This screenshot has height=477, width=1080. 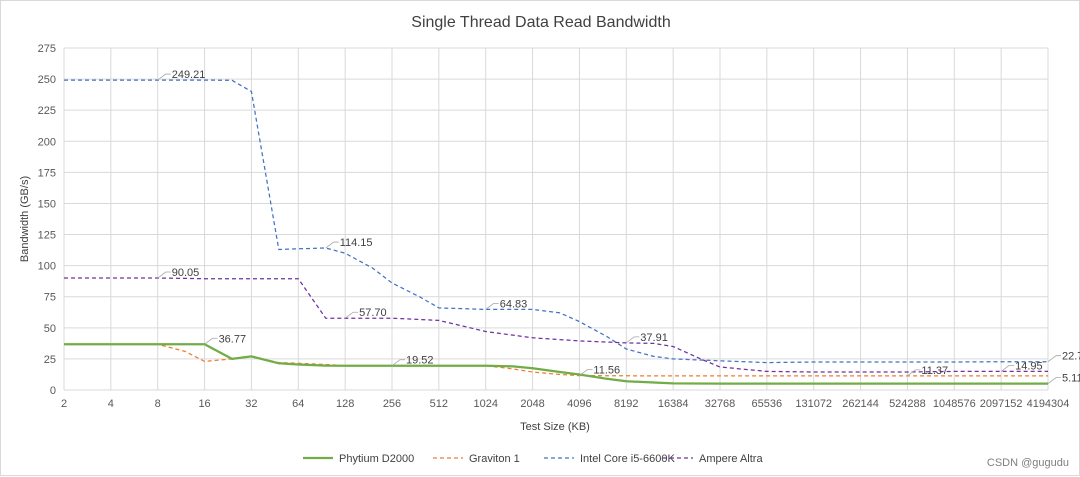 What do you see at coordinates (1048, 404) in the screenshot?
I see `x-tick-label: 4194304` at bounding box center [1048, 404].